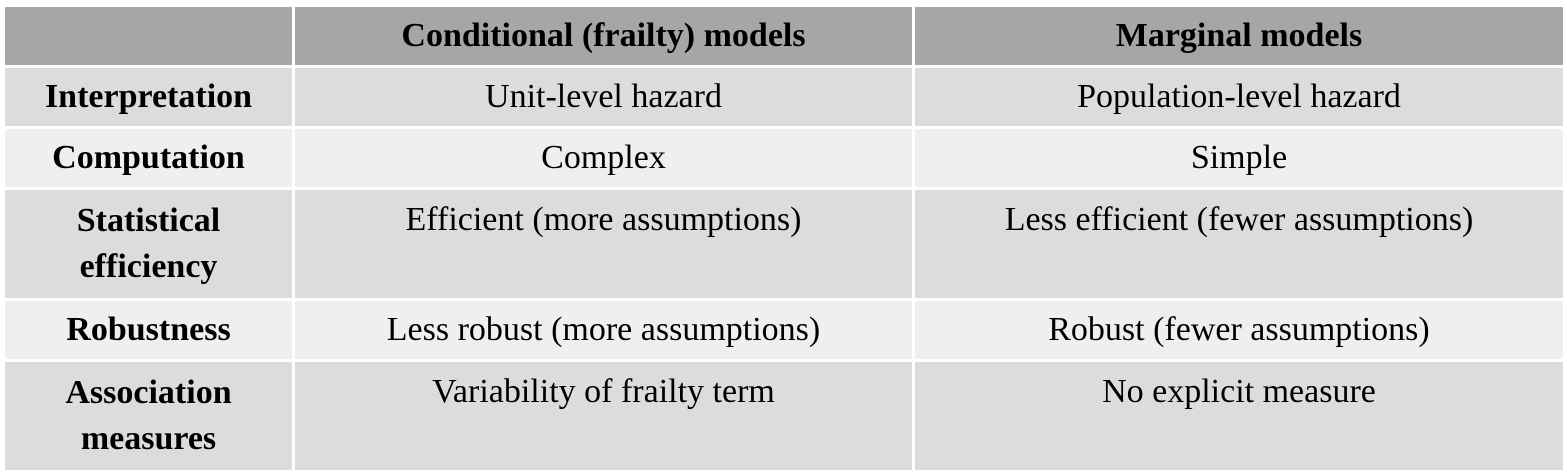 The height and width of the screenshot is (474, 1567). I want to click on row-label-computation: Computation, so click(148, 158).